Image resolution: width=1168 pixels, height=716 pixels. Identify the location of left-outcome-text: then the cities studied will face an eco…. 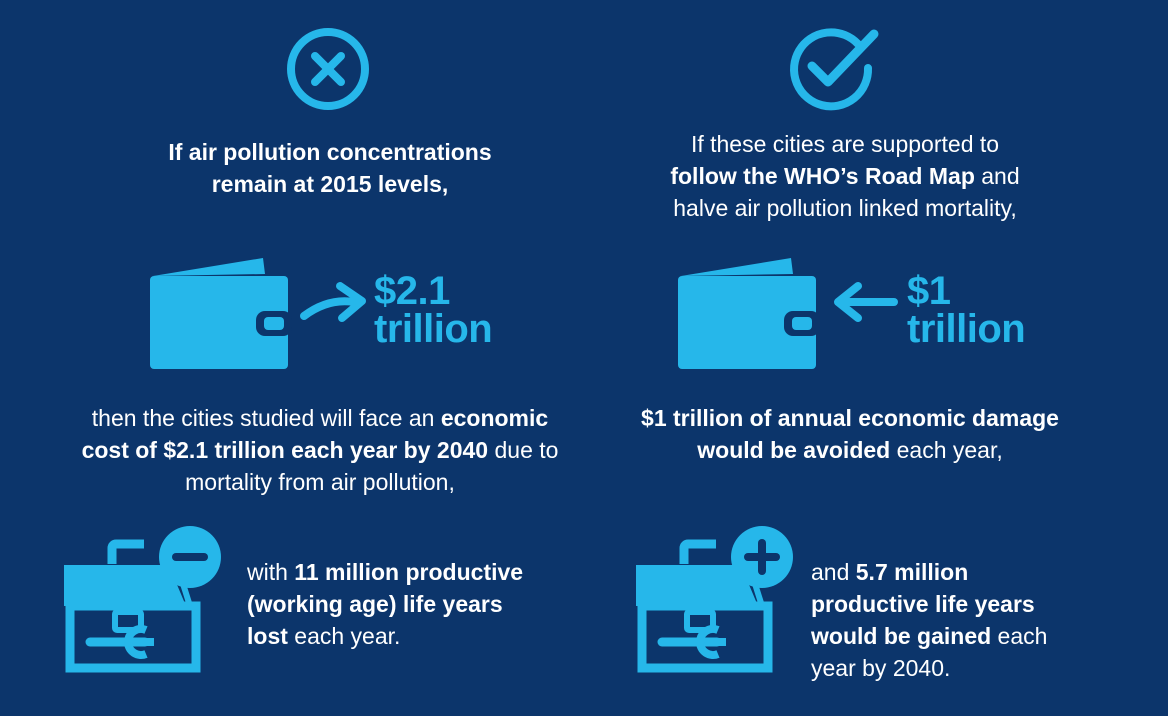
(320, 450).